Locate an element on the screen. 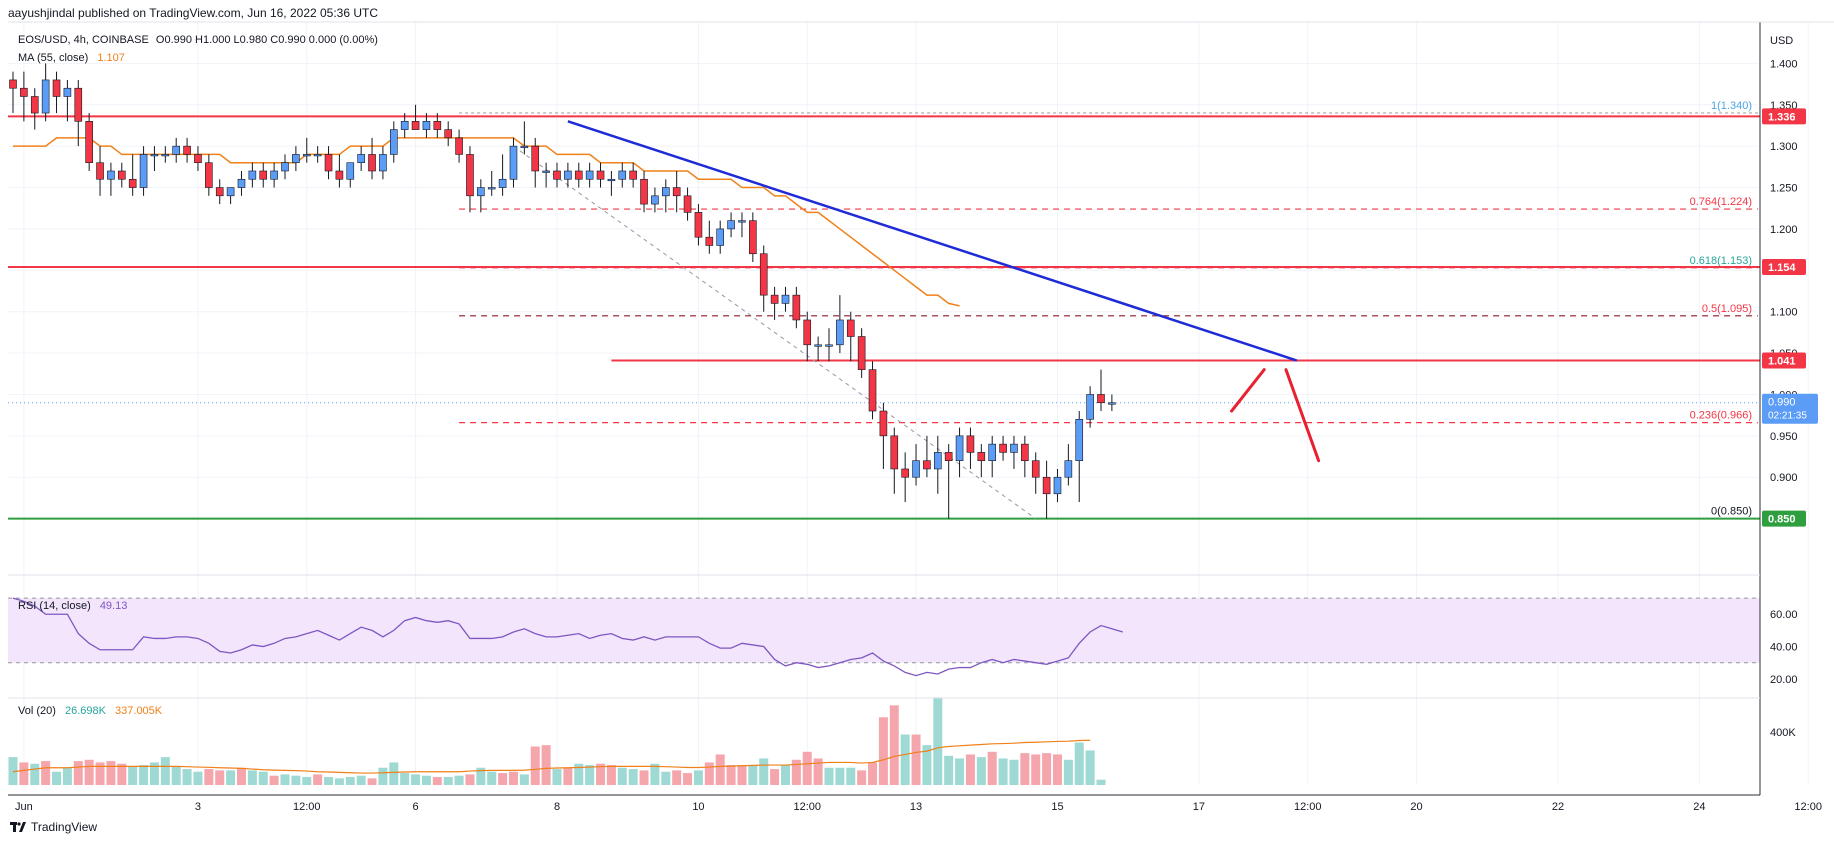  rsi-pane is located at coordinates (884, 637).